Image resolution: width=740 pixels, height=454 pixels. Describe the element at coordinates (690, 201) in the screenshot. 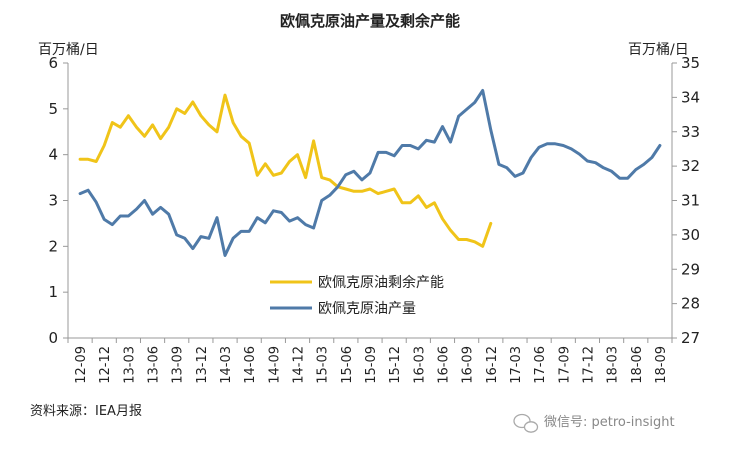

I see `y-right-tick-label: 31` at that location.